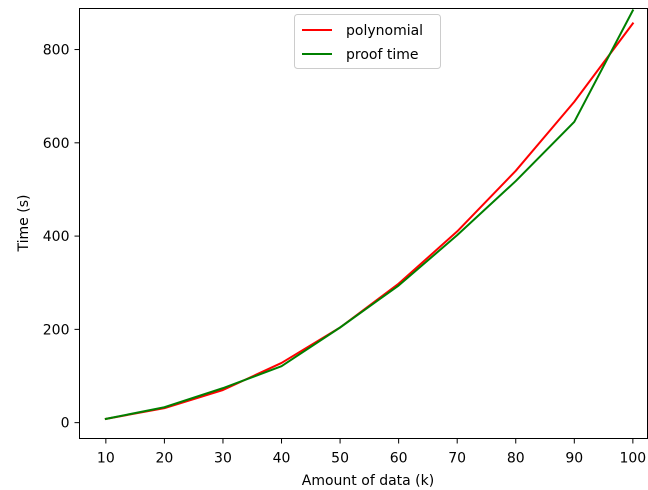 Image resolution: width=648 pixels, height=490 pixels. What do you see at coordinates (382, 55) in the screenshot?
I see `legend-label: proof time` at bounding box center [382, 55].